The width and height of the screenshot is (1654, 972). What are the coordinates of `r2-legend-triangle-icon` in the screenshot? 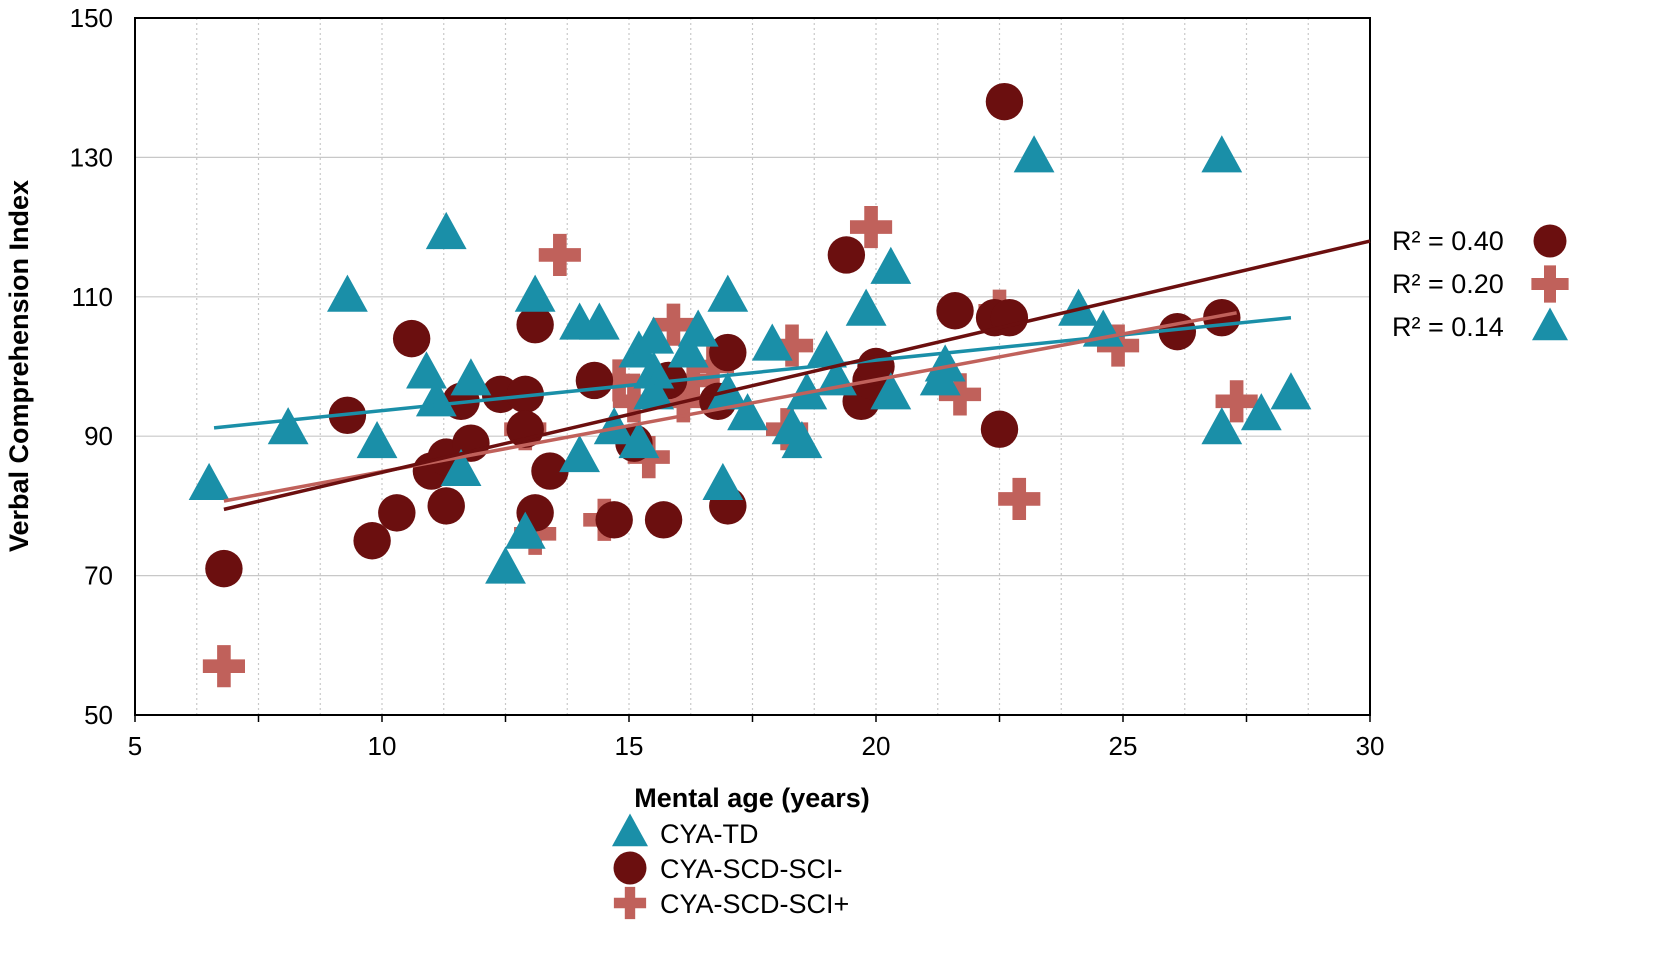 It's located at (1550, 324).